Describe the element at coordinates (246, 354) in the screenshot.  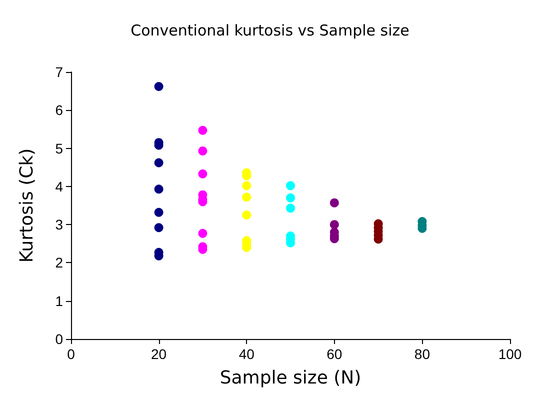
I see `x-tick-label: 40` at that location.